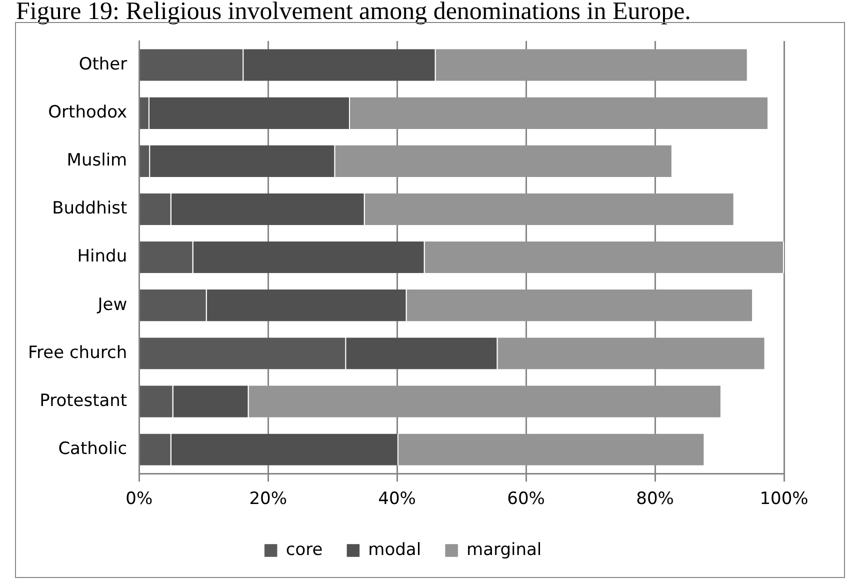 This screenshot has height=580, width=847. Describe the element at coordinates (84, 400) in the screenshot. I see `y-tick-label: Protestant` at that location.